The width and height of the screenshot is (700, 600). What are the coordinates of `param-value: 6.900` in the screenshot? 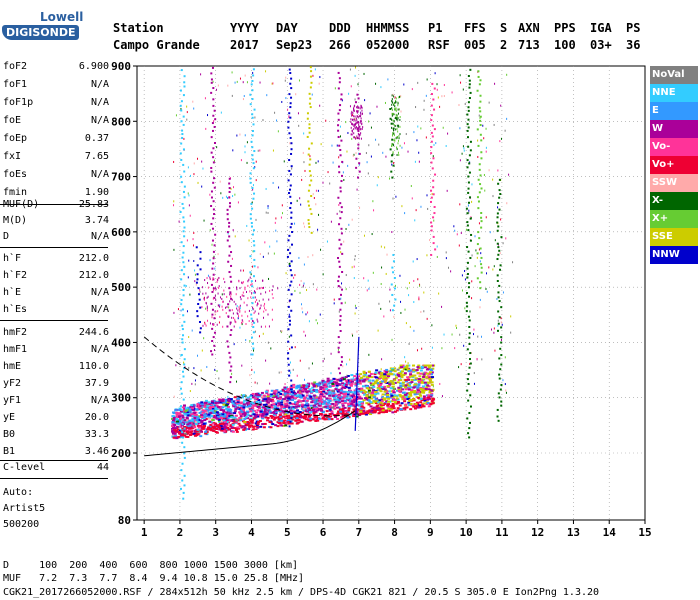 It's located at (93, 66).